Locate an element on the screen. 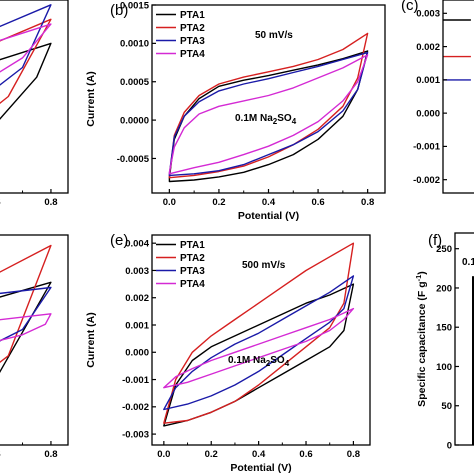 This screenshot has width=474, height=474. rate-annotation: 500 mV/s is located at coordinates (264, 265).